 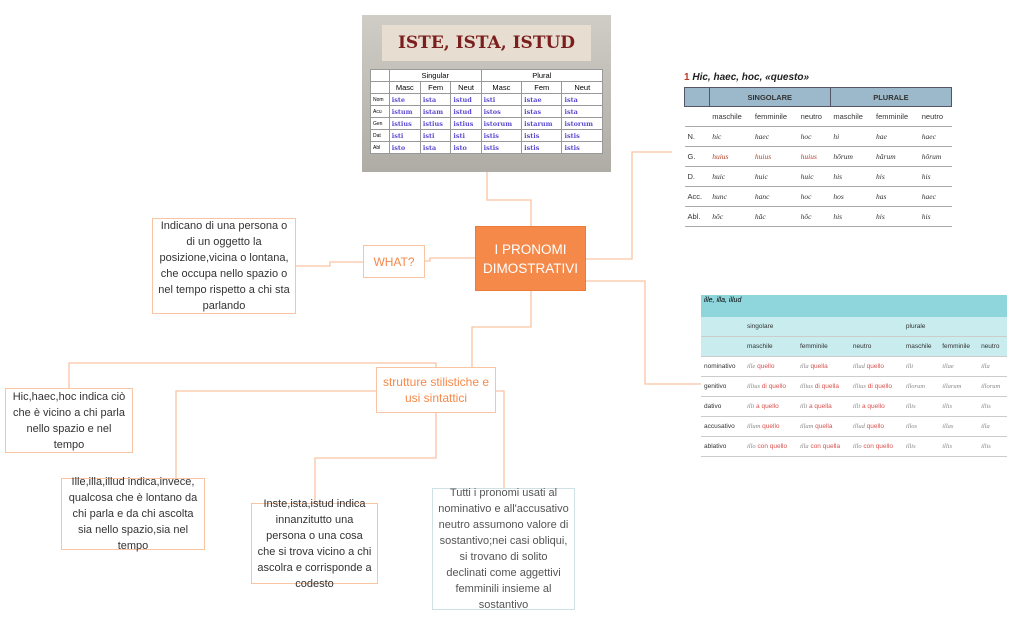 I want to click on case-label: D., so click(x=697, y=176).